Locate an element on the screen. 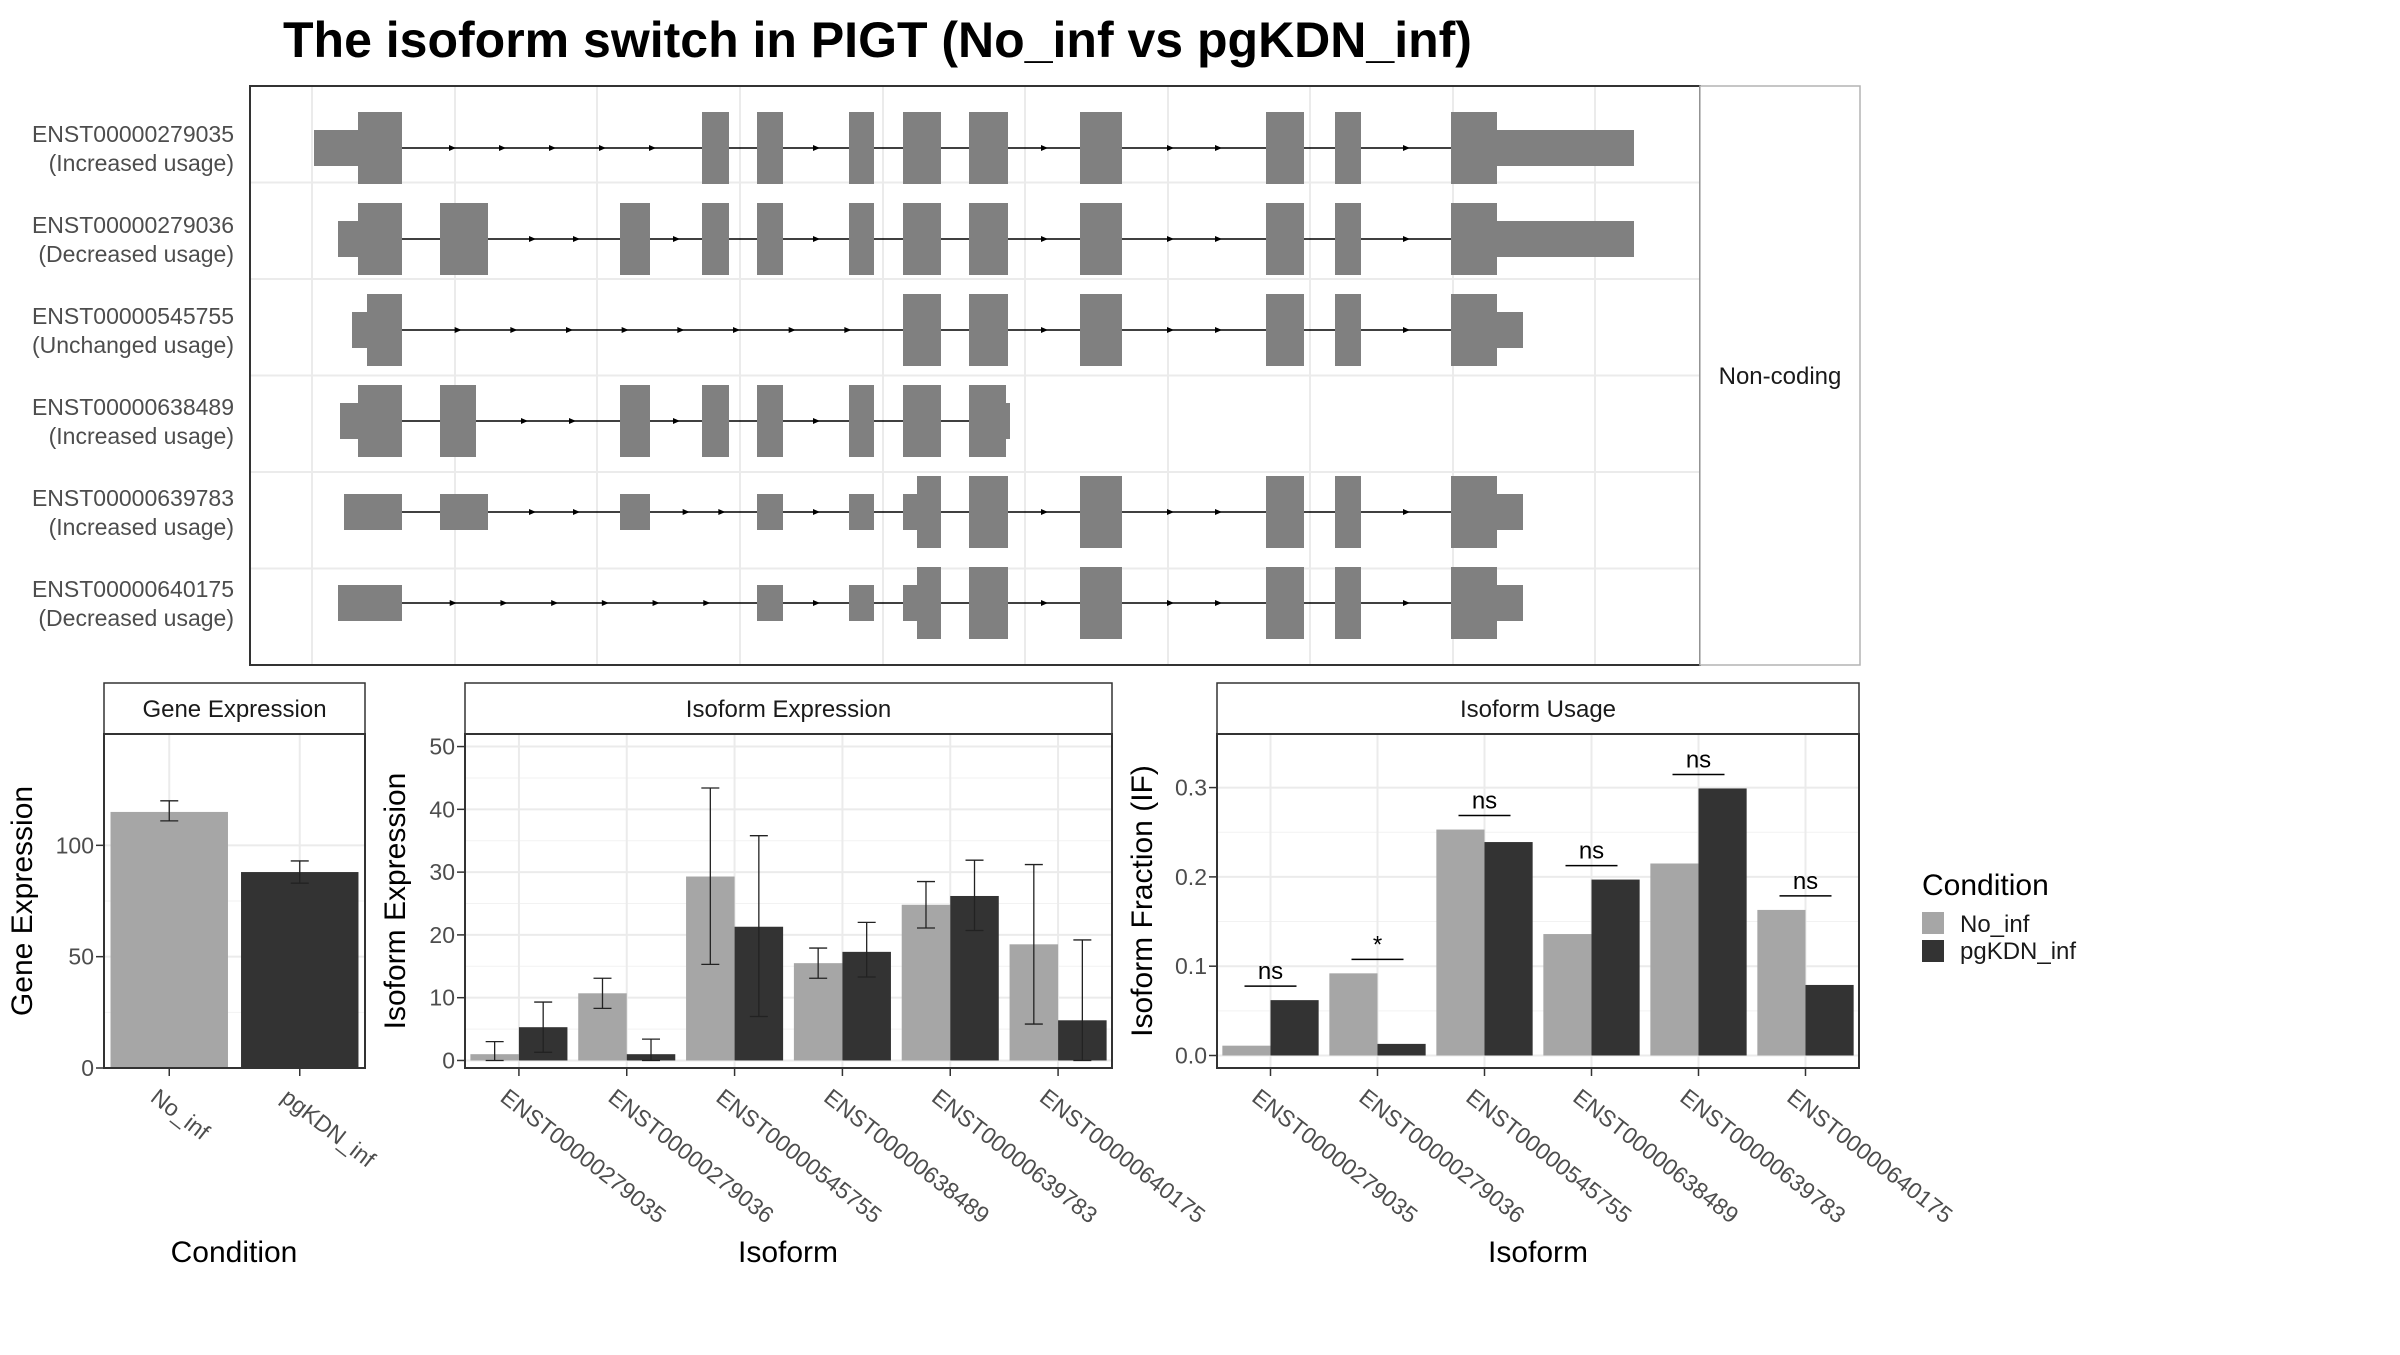 The image size is (2400, 1355). legend: Condition No_inf pgKDN_inf is located at coordinates (1999, 917).